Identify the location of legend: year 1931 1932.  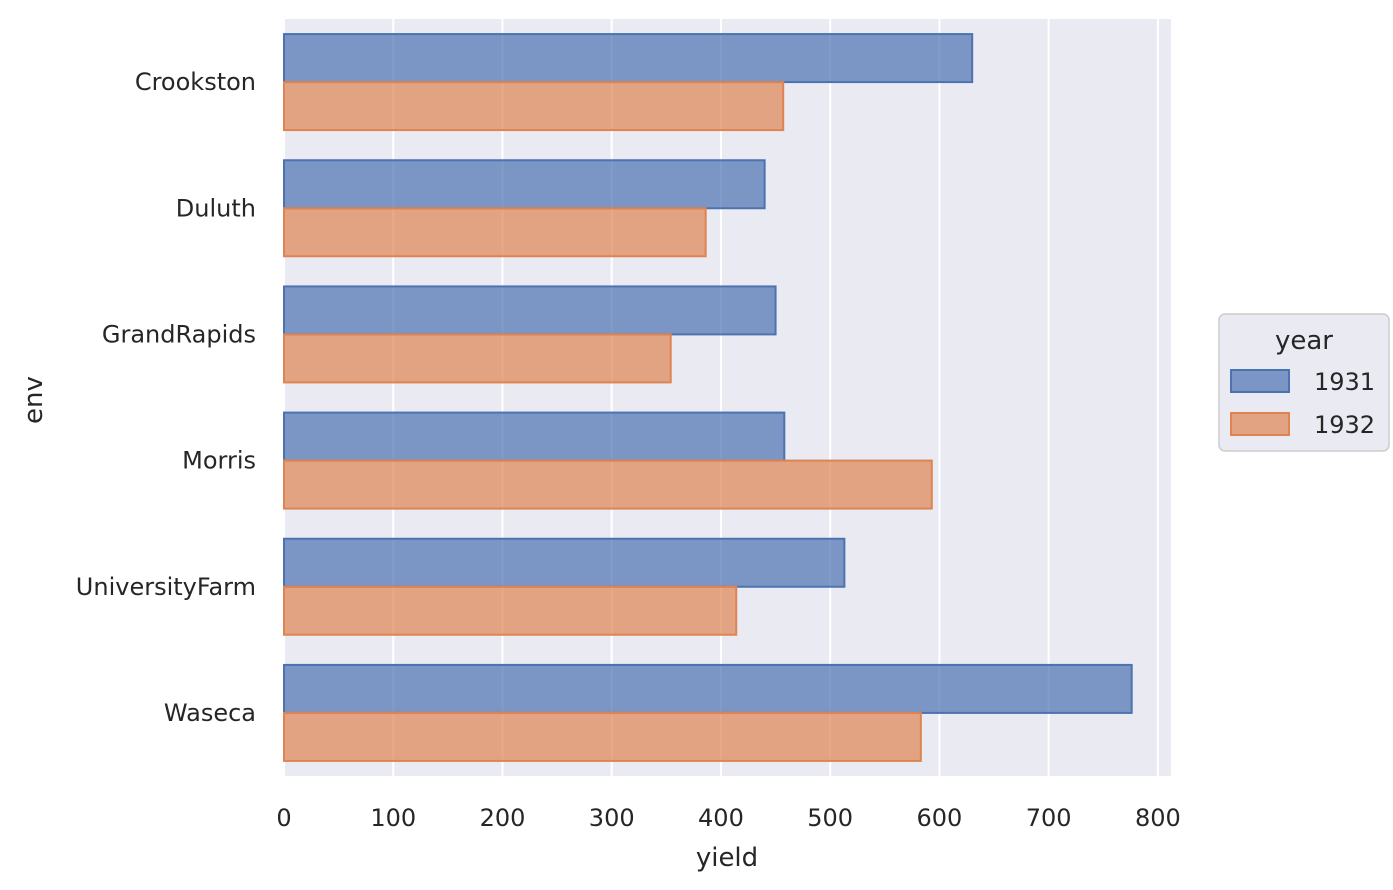
(1304, 382).